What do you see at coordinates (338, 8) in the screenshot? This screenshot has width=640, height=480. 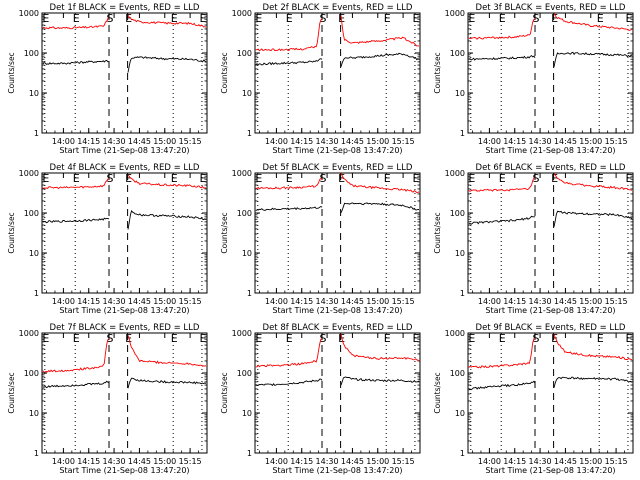 I see `panel-title: Det 2f BLACK = Events, RED = LLD` at bounding box center [338, 8].